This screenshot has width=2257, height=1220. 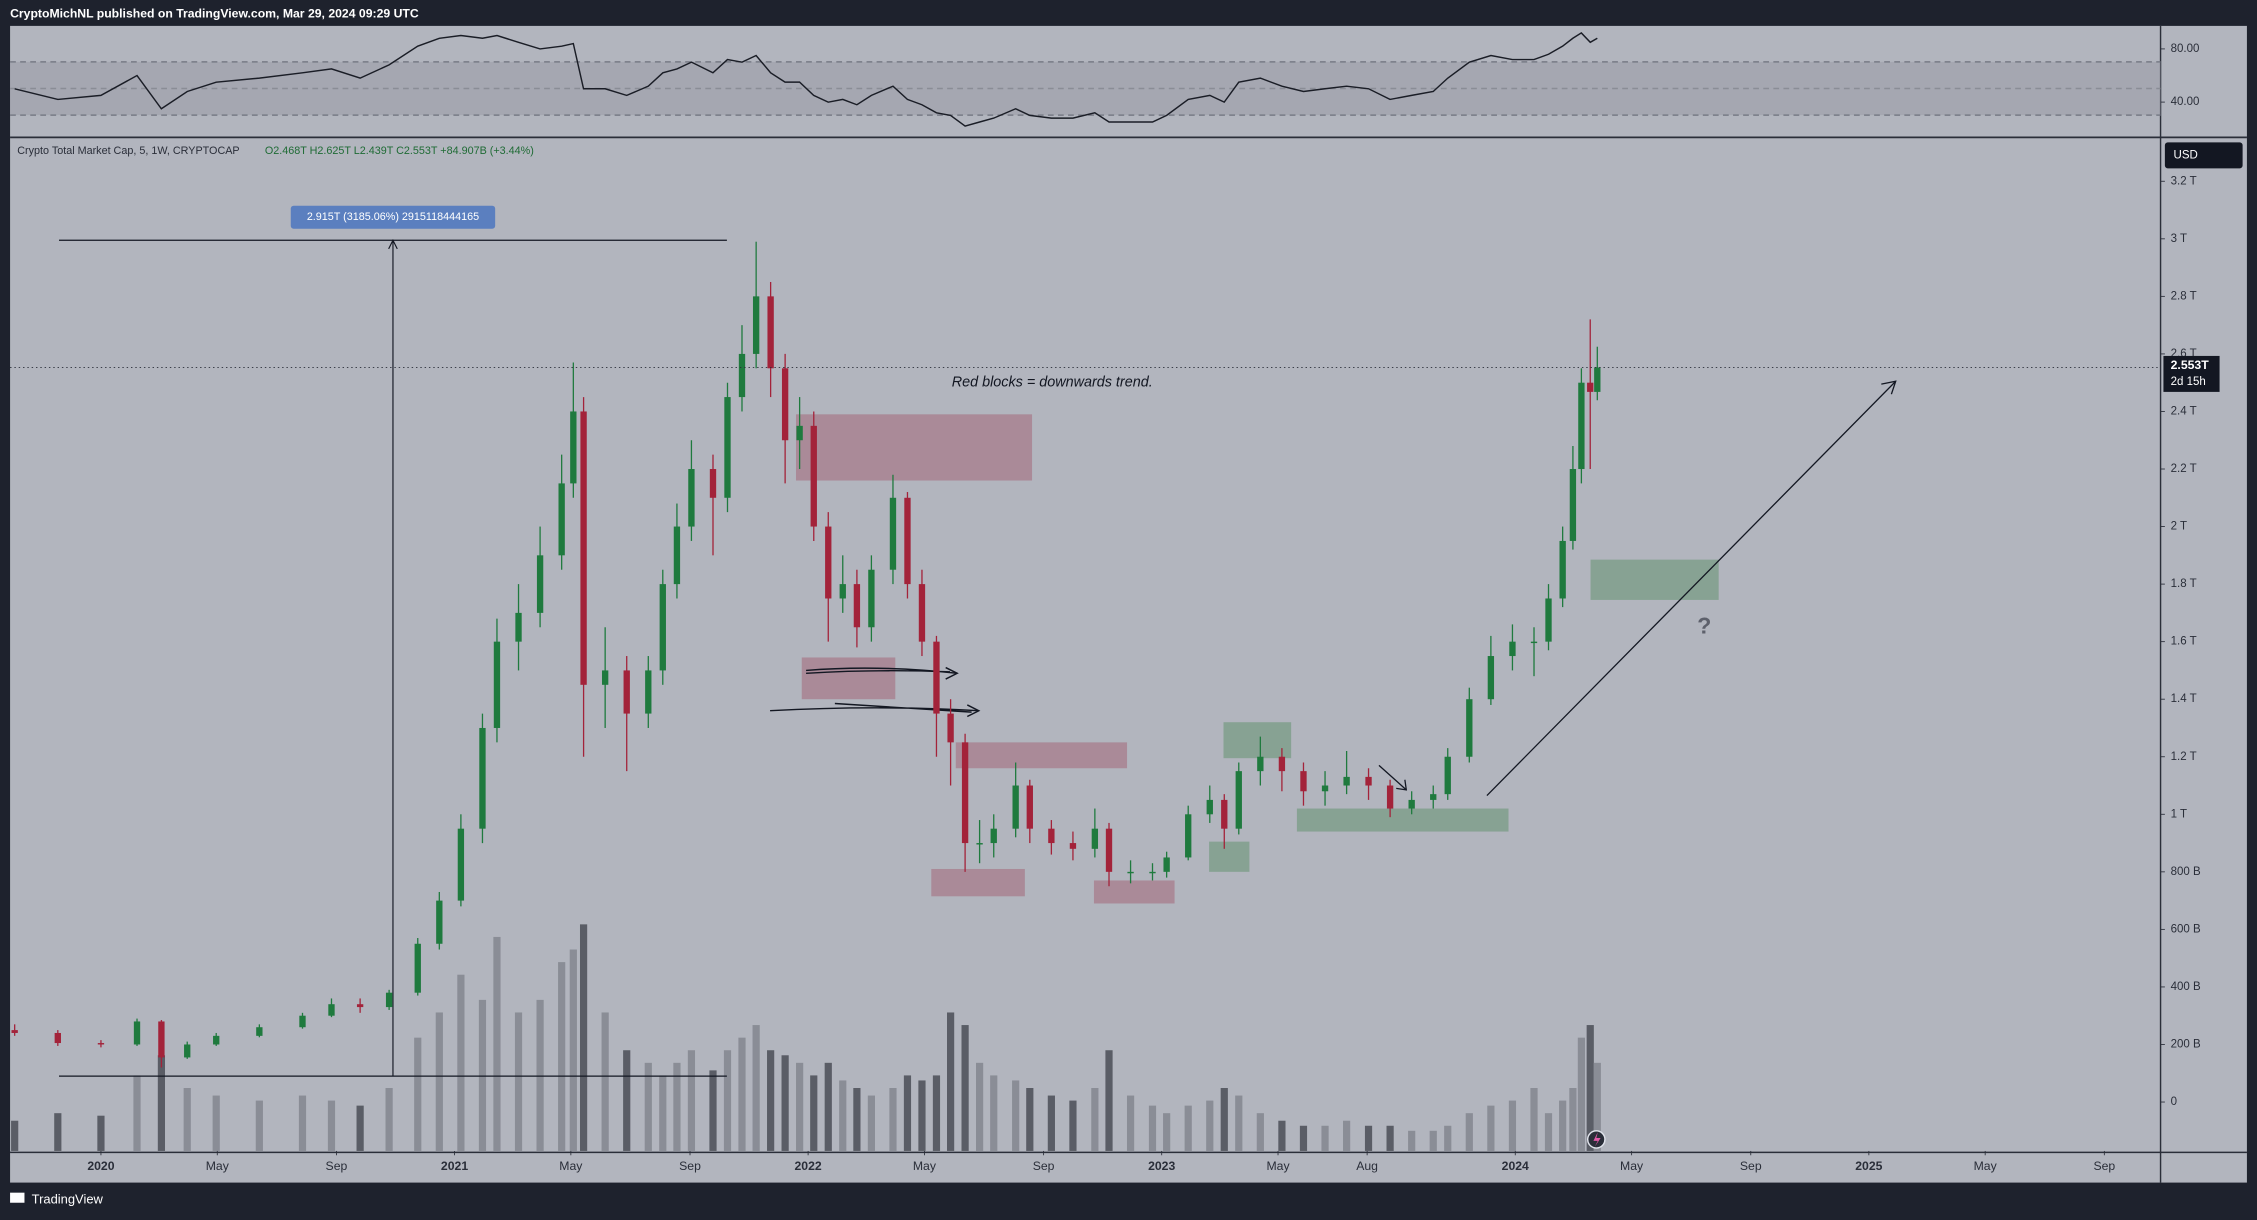 I want to click on y-tick-label: 200 B, so click(x=2186, y=1045).